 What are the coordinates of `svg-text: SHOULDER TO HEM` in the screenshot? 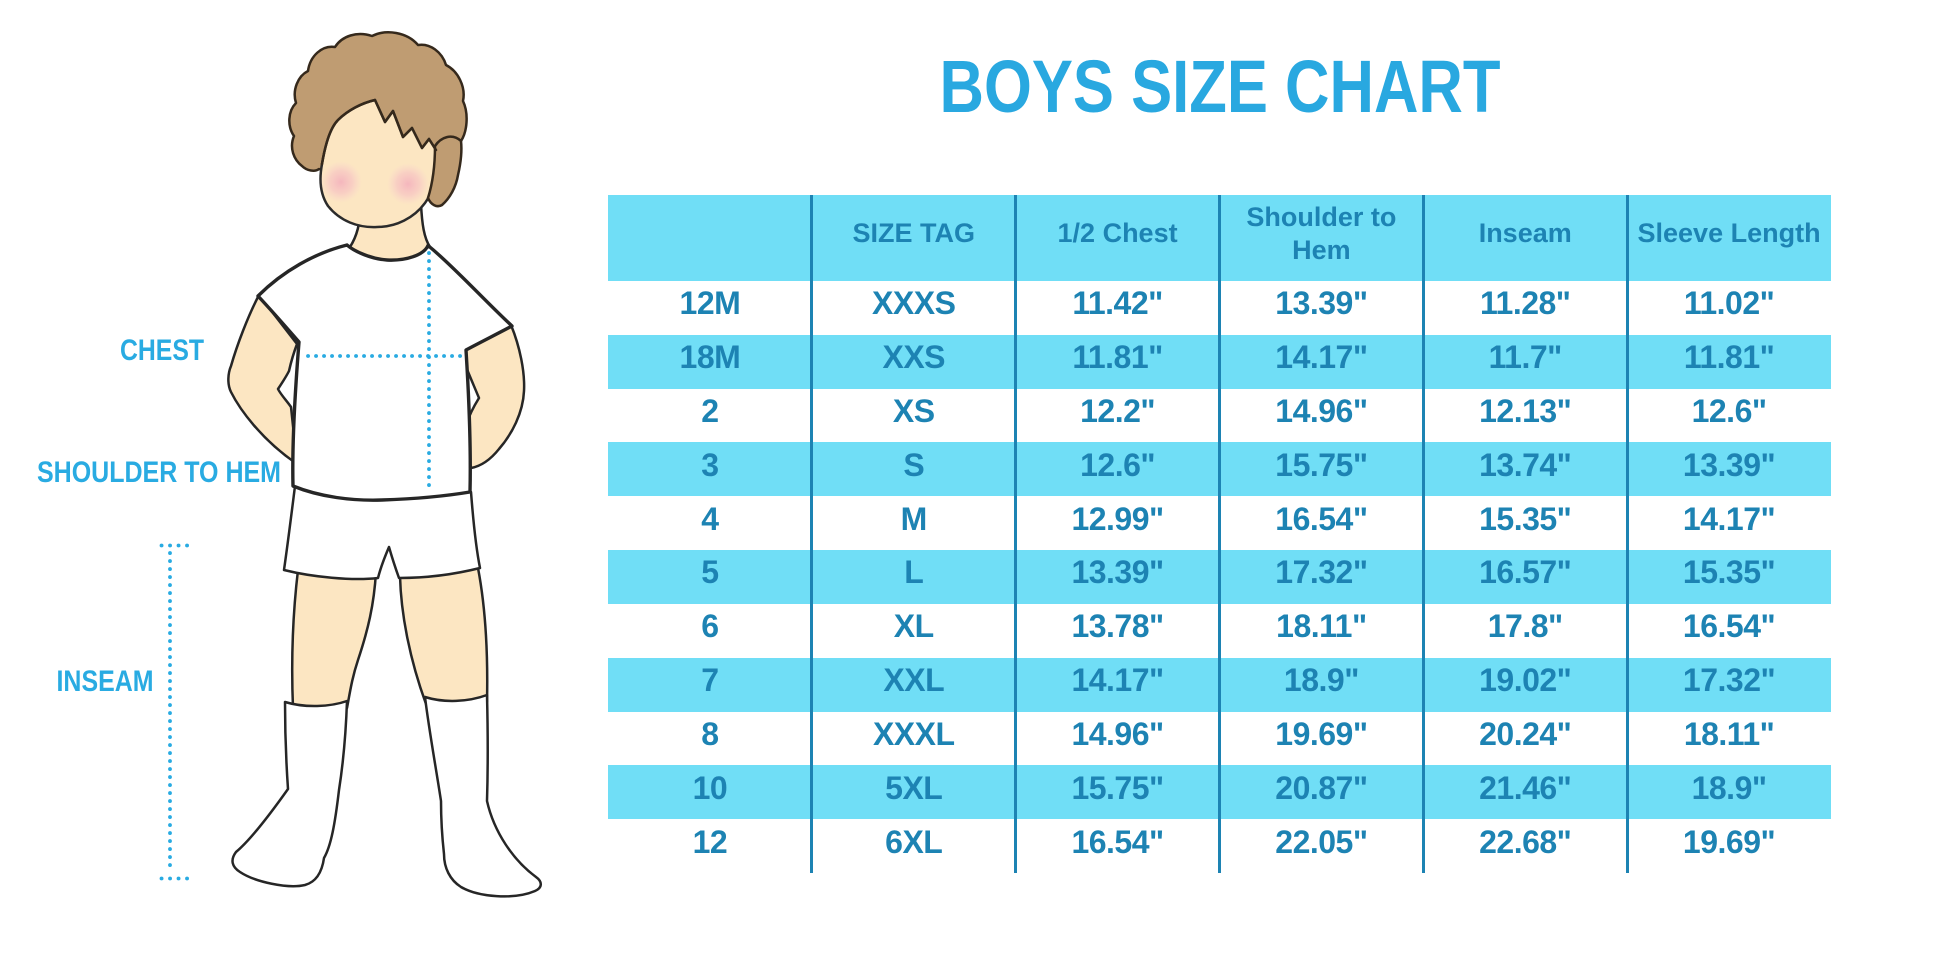 It's located at (159, 472).